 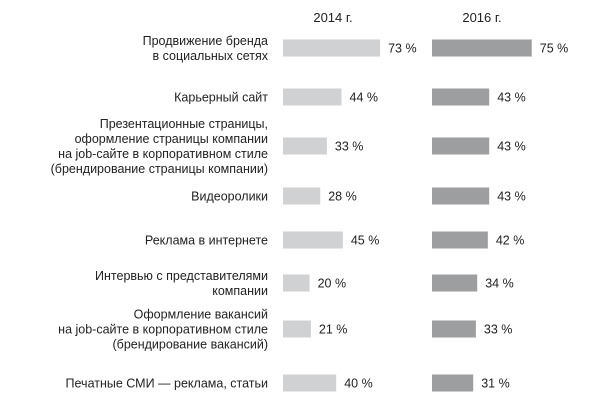 I want to click on data-label: 42 %, so click(x=510, y=241).